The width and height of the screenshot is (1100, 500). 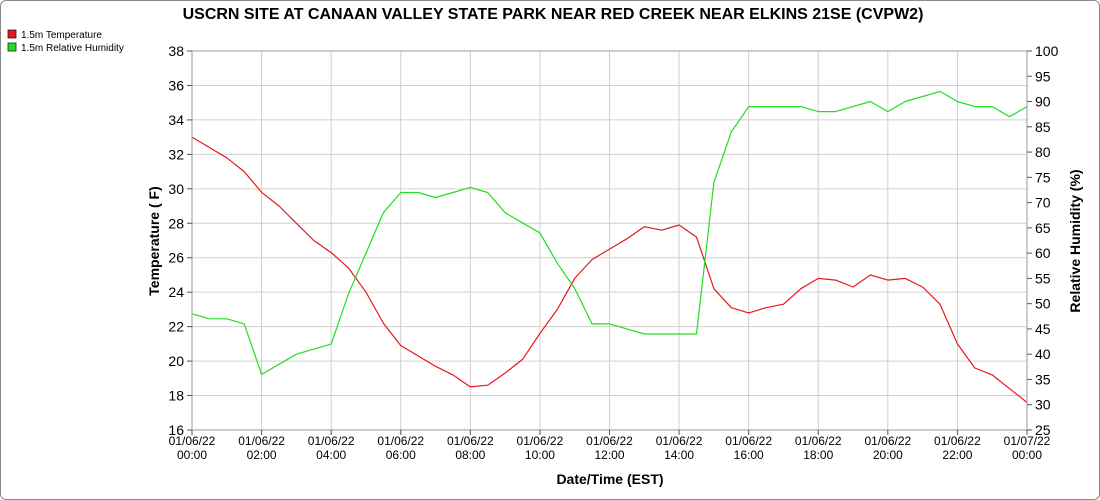 What do you see at coordinates (176, 223) in the screenshot?
I see `y-left-tick-label: 28` at bounding box center [176, 223].